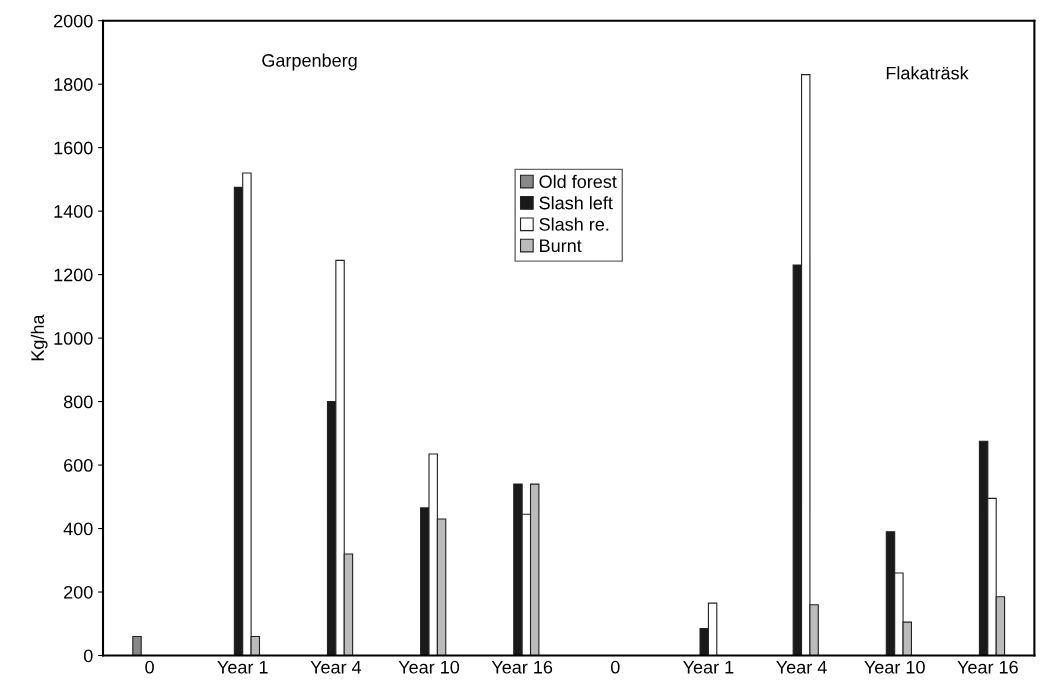 This screenshot has width=1062, height=690. What do you see at coordinates (88, 656) in the screenshot?
I see `y-tick-label: 0` at bounding box center [88, 656].